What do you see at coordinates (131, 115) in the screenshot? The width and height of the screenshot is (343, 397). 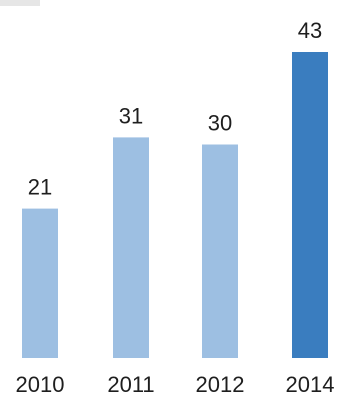 I see `data-label-2011: 31` at bounding box center [131, 115].